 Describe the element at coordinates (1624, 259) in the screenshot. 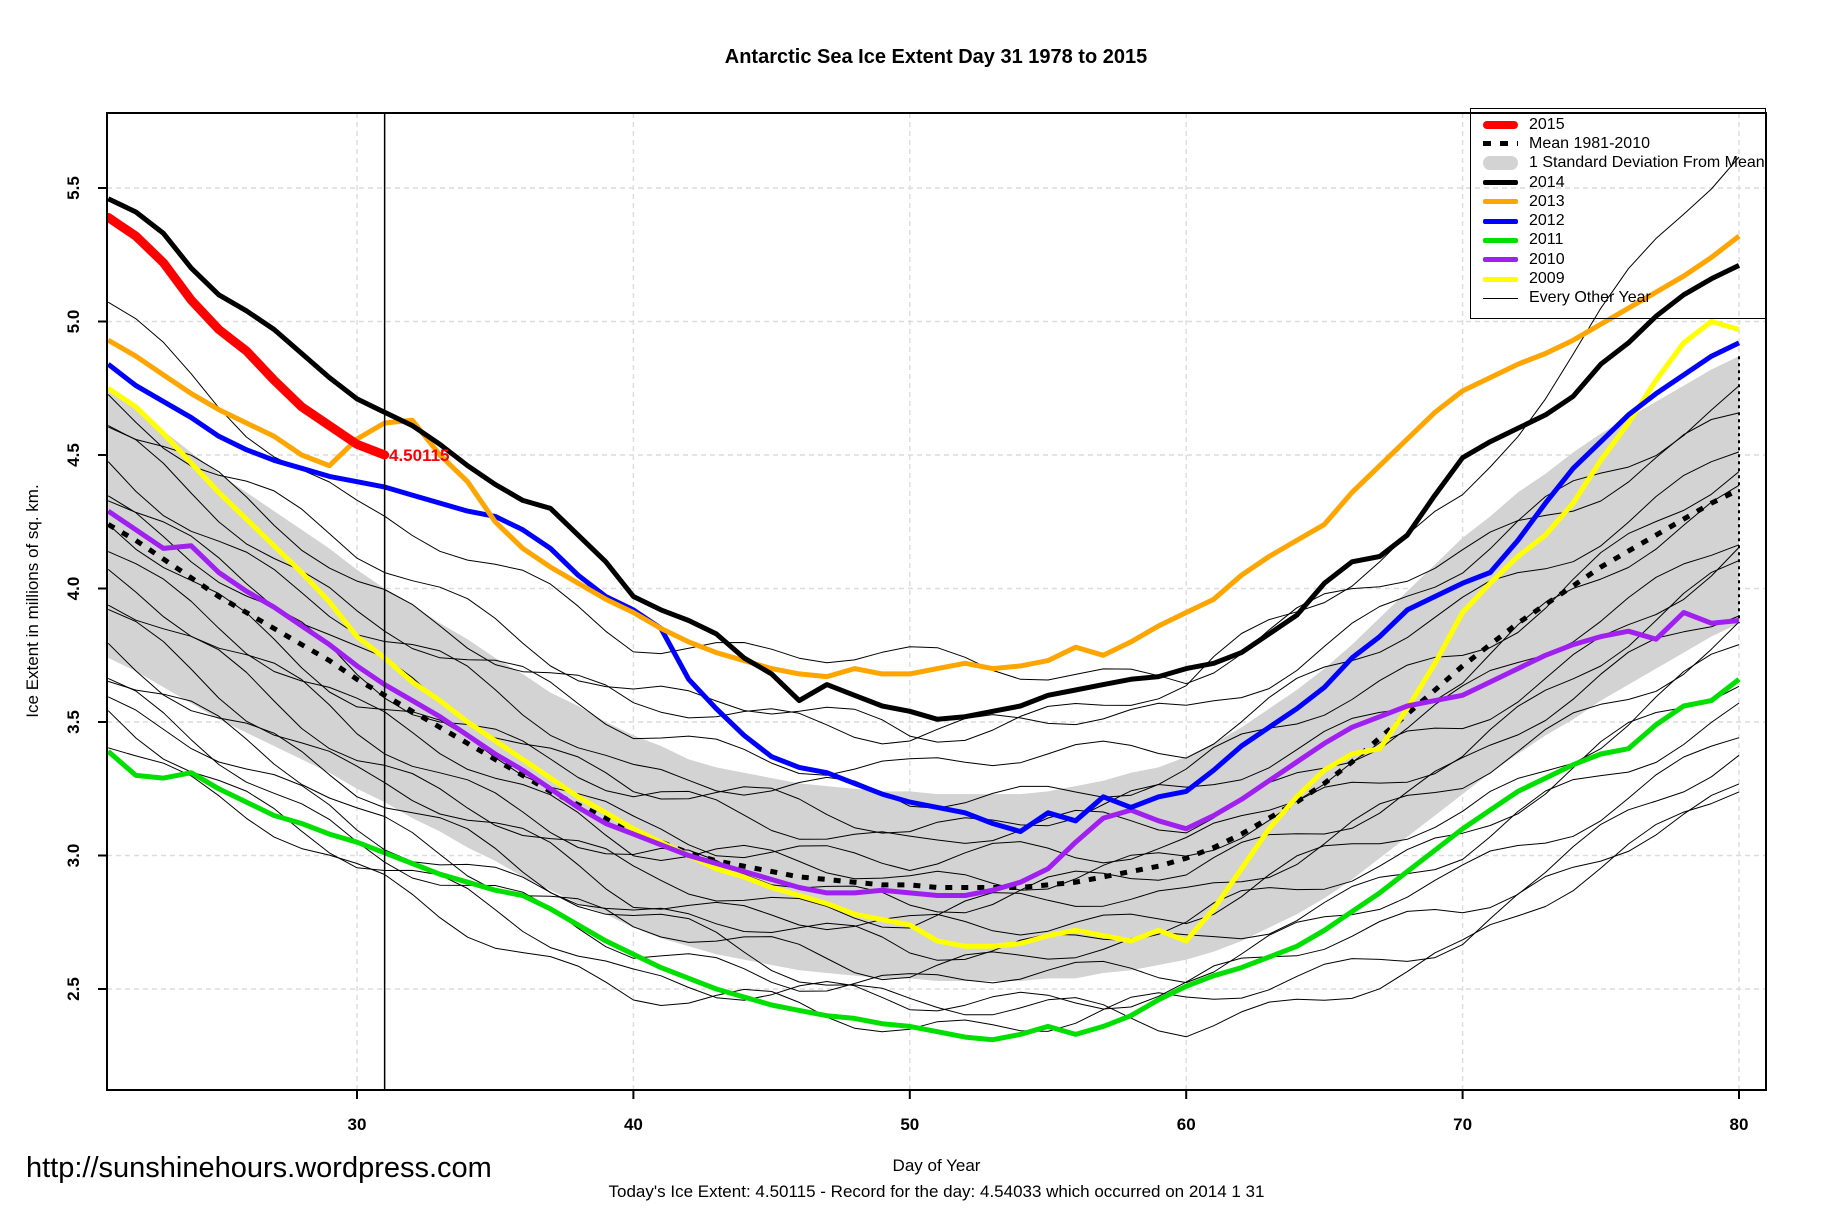

I see `legend-item: 2010` at that location.